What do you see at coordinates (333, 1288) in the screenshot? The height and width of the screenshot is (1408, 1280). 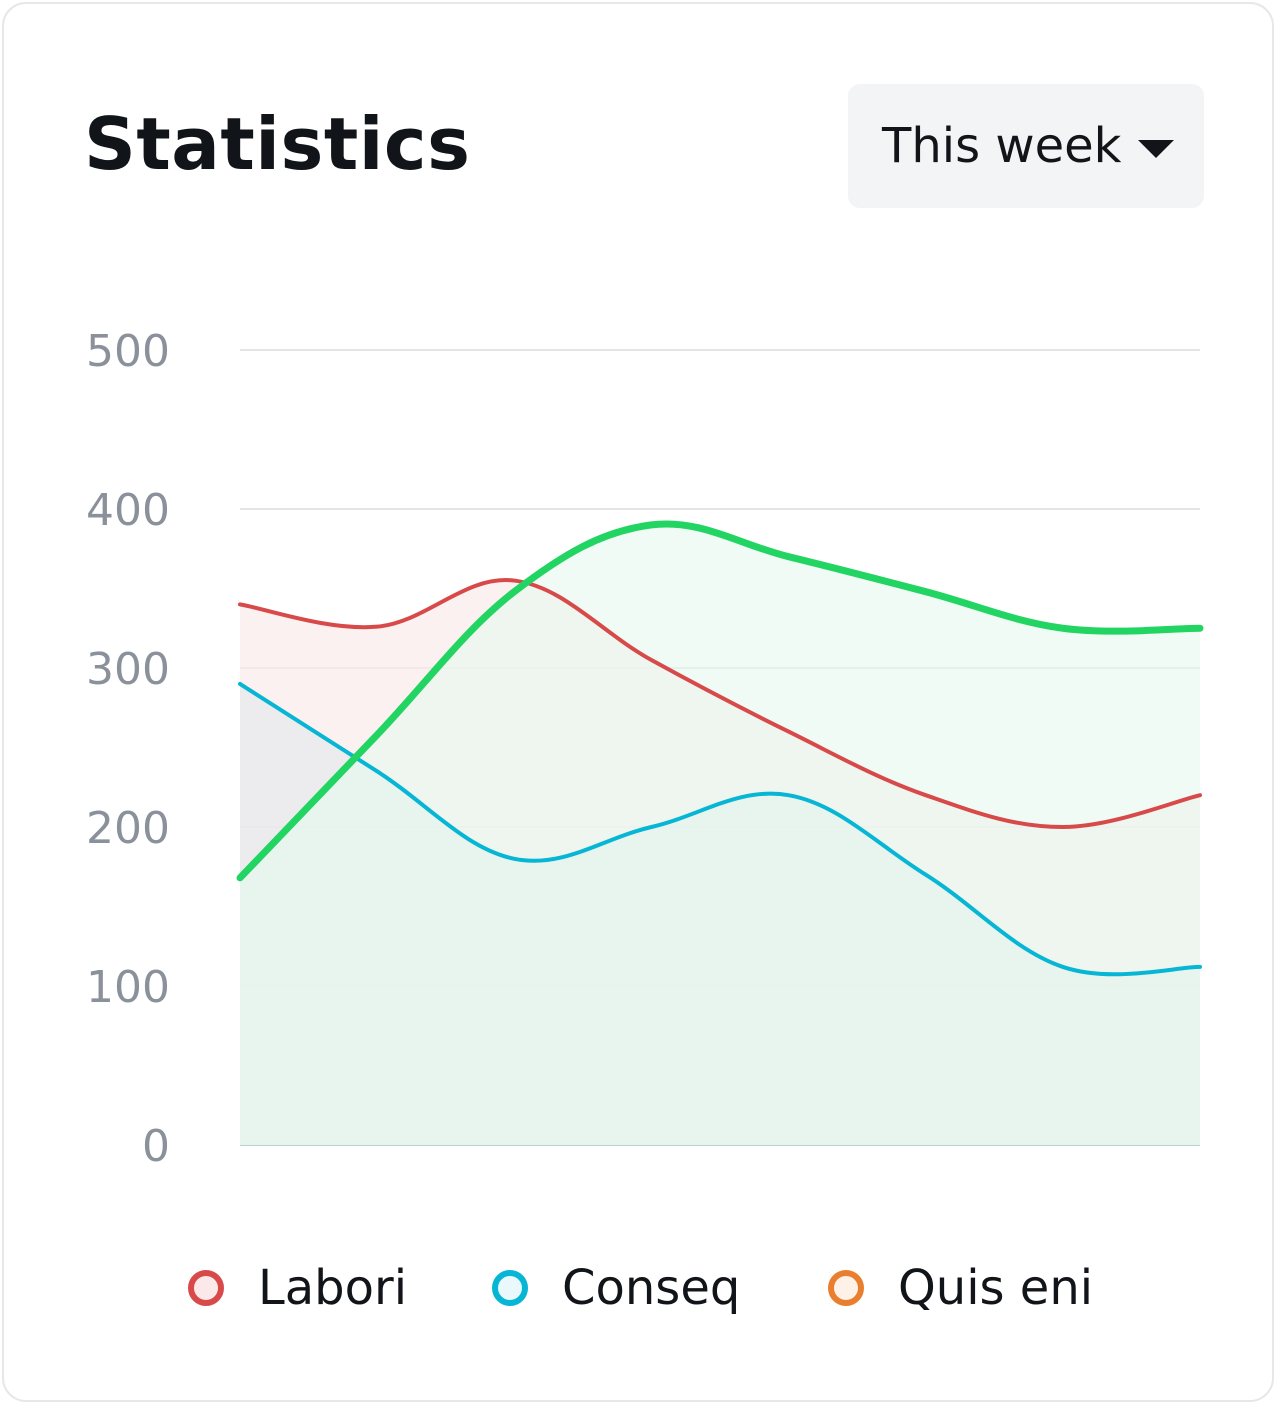 I see `legend-label: Labori` at bounding box center [333, 1288].